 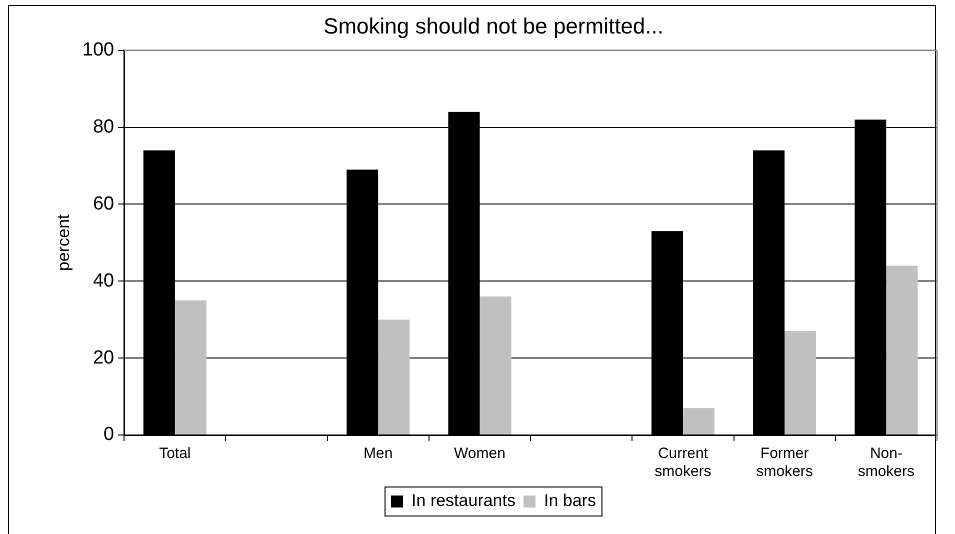 What do you see at coordinates (480, 453) in the screenshot?
I see `x-tick-label: Women` at bounding box center [480, 453].